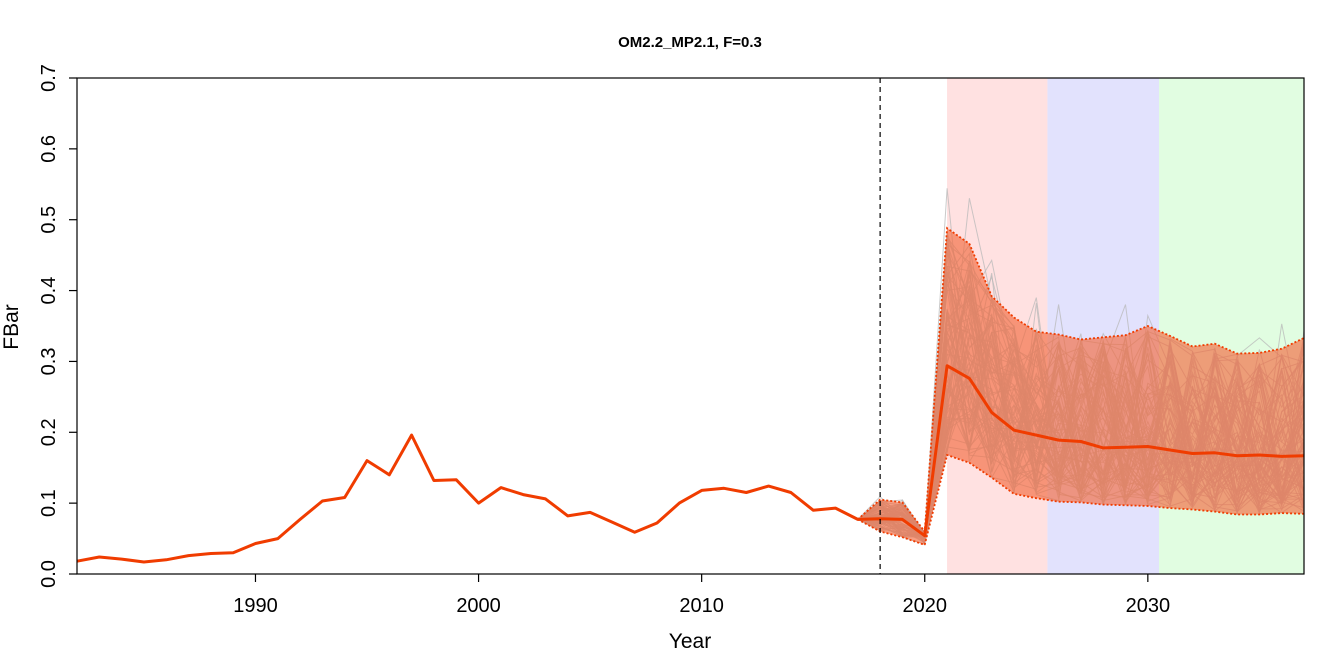 The height and width of the screenshot is (672, 1344). I want to click on y-tick-label: 0.7, so click(49, 78).